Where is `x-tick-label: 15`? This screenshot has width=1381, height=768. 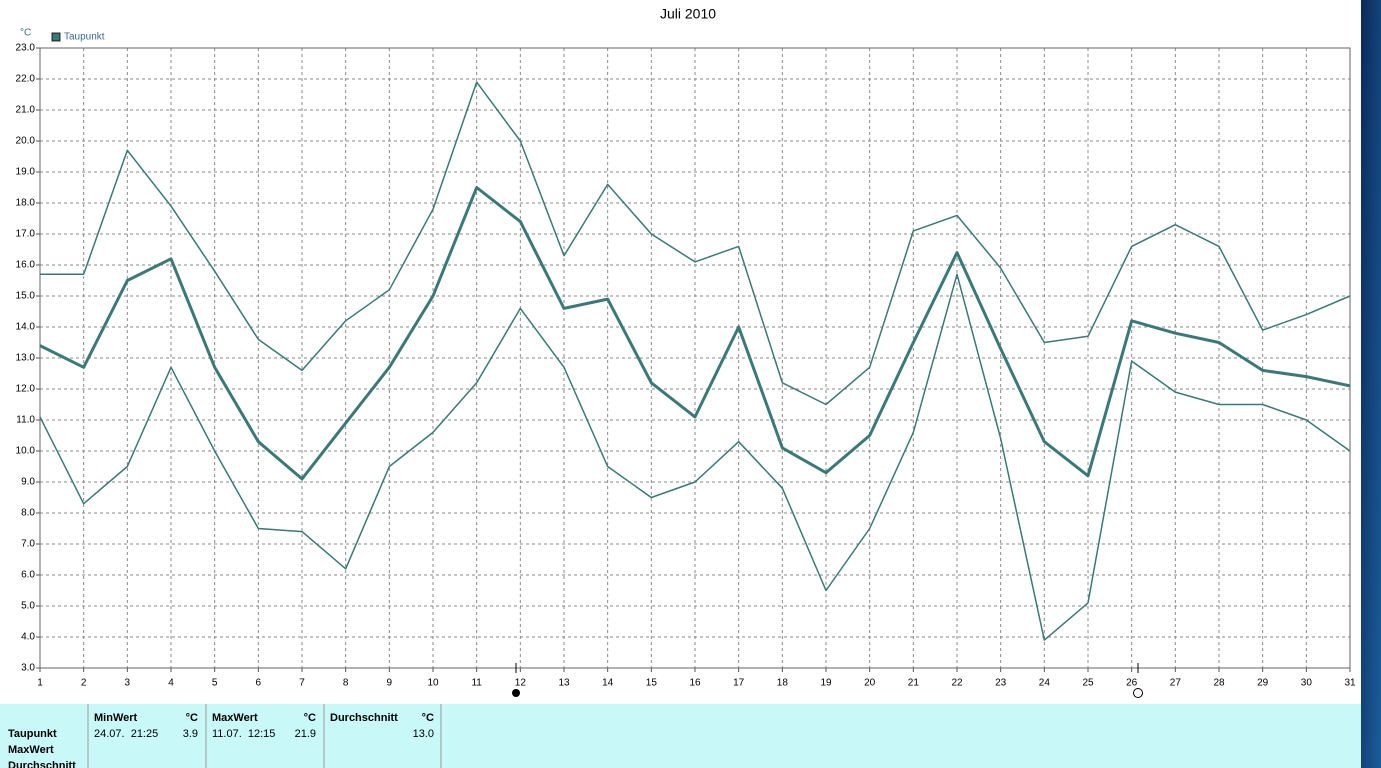
x-tick-label: 15 is located at coordinates (652, 683).